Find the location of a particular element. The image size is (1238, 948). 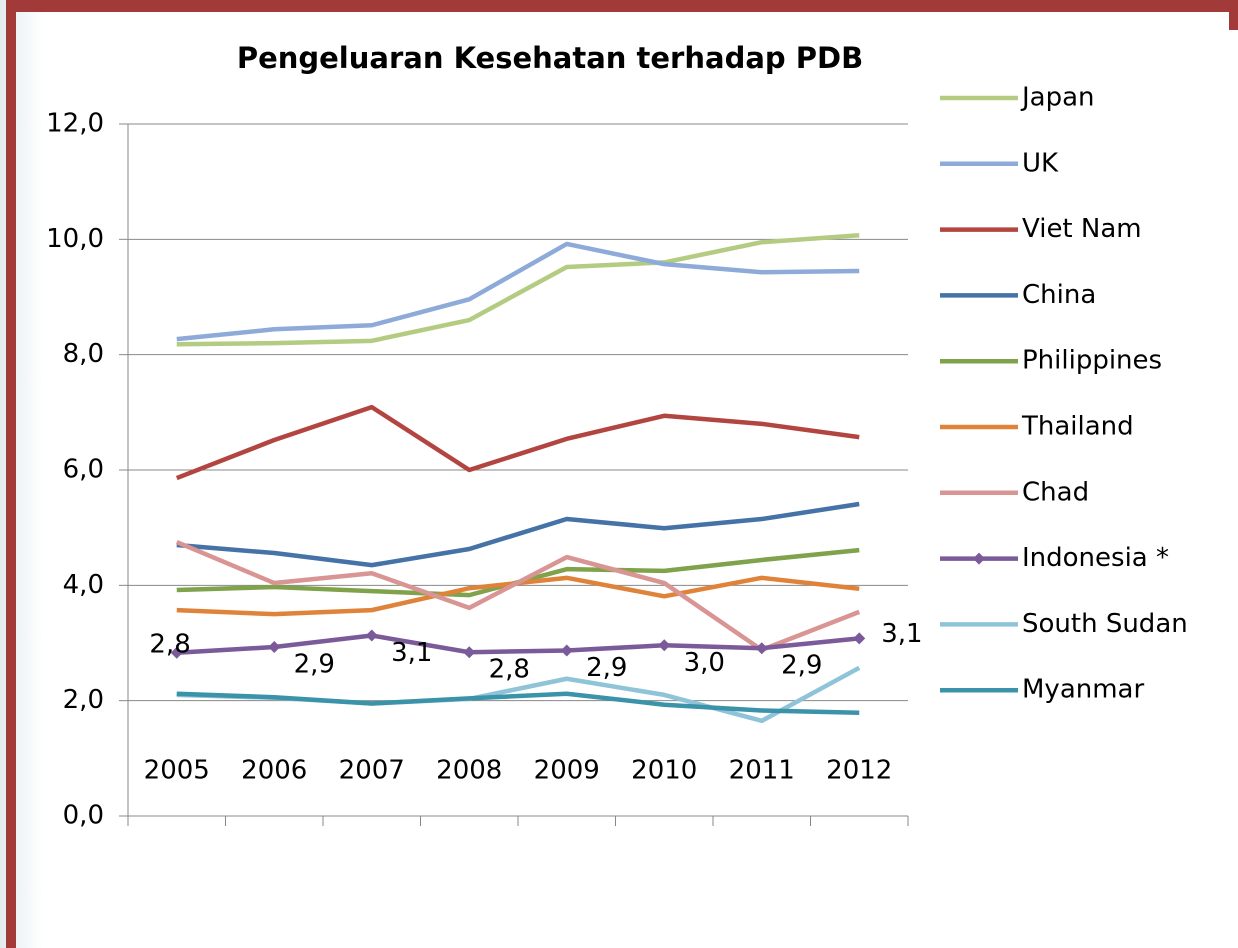

x-tick-label: 2006 is located at coordinates (274, 771).